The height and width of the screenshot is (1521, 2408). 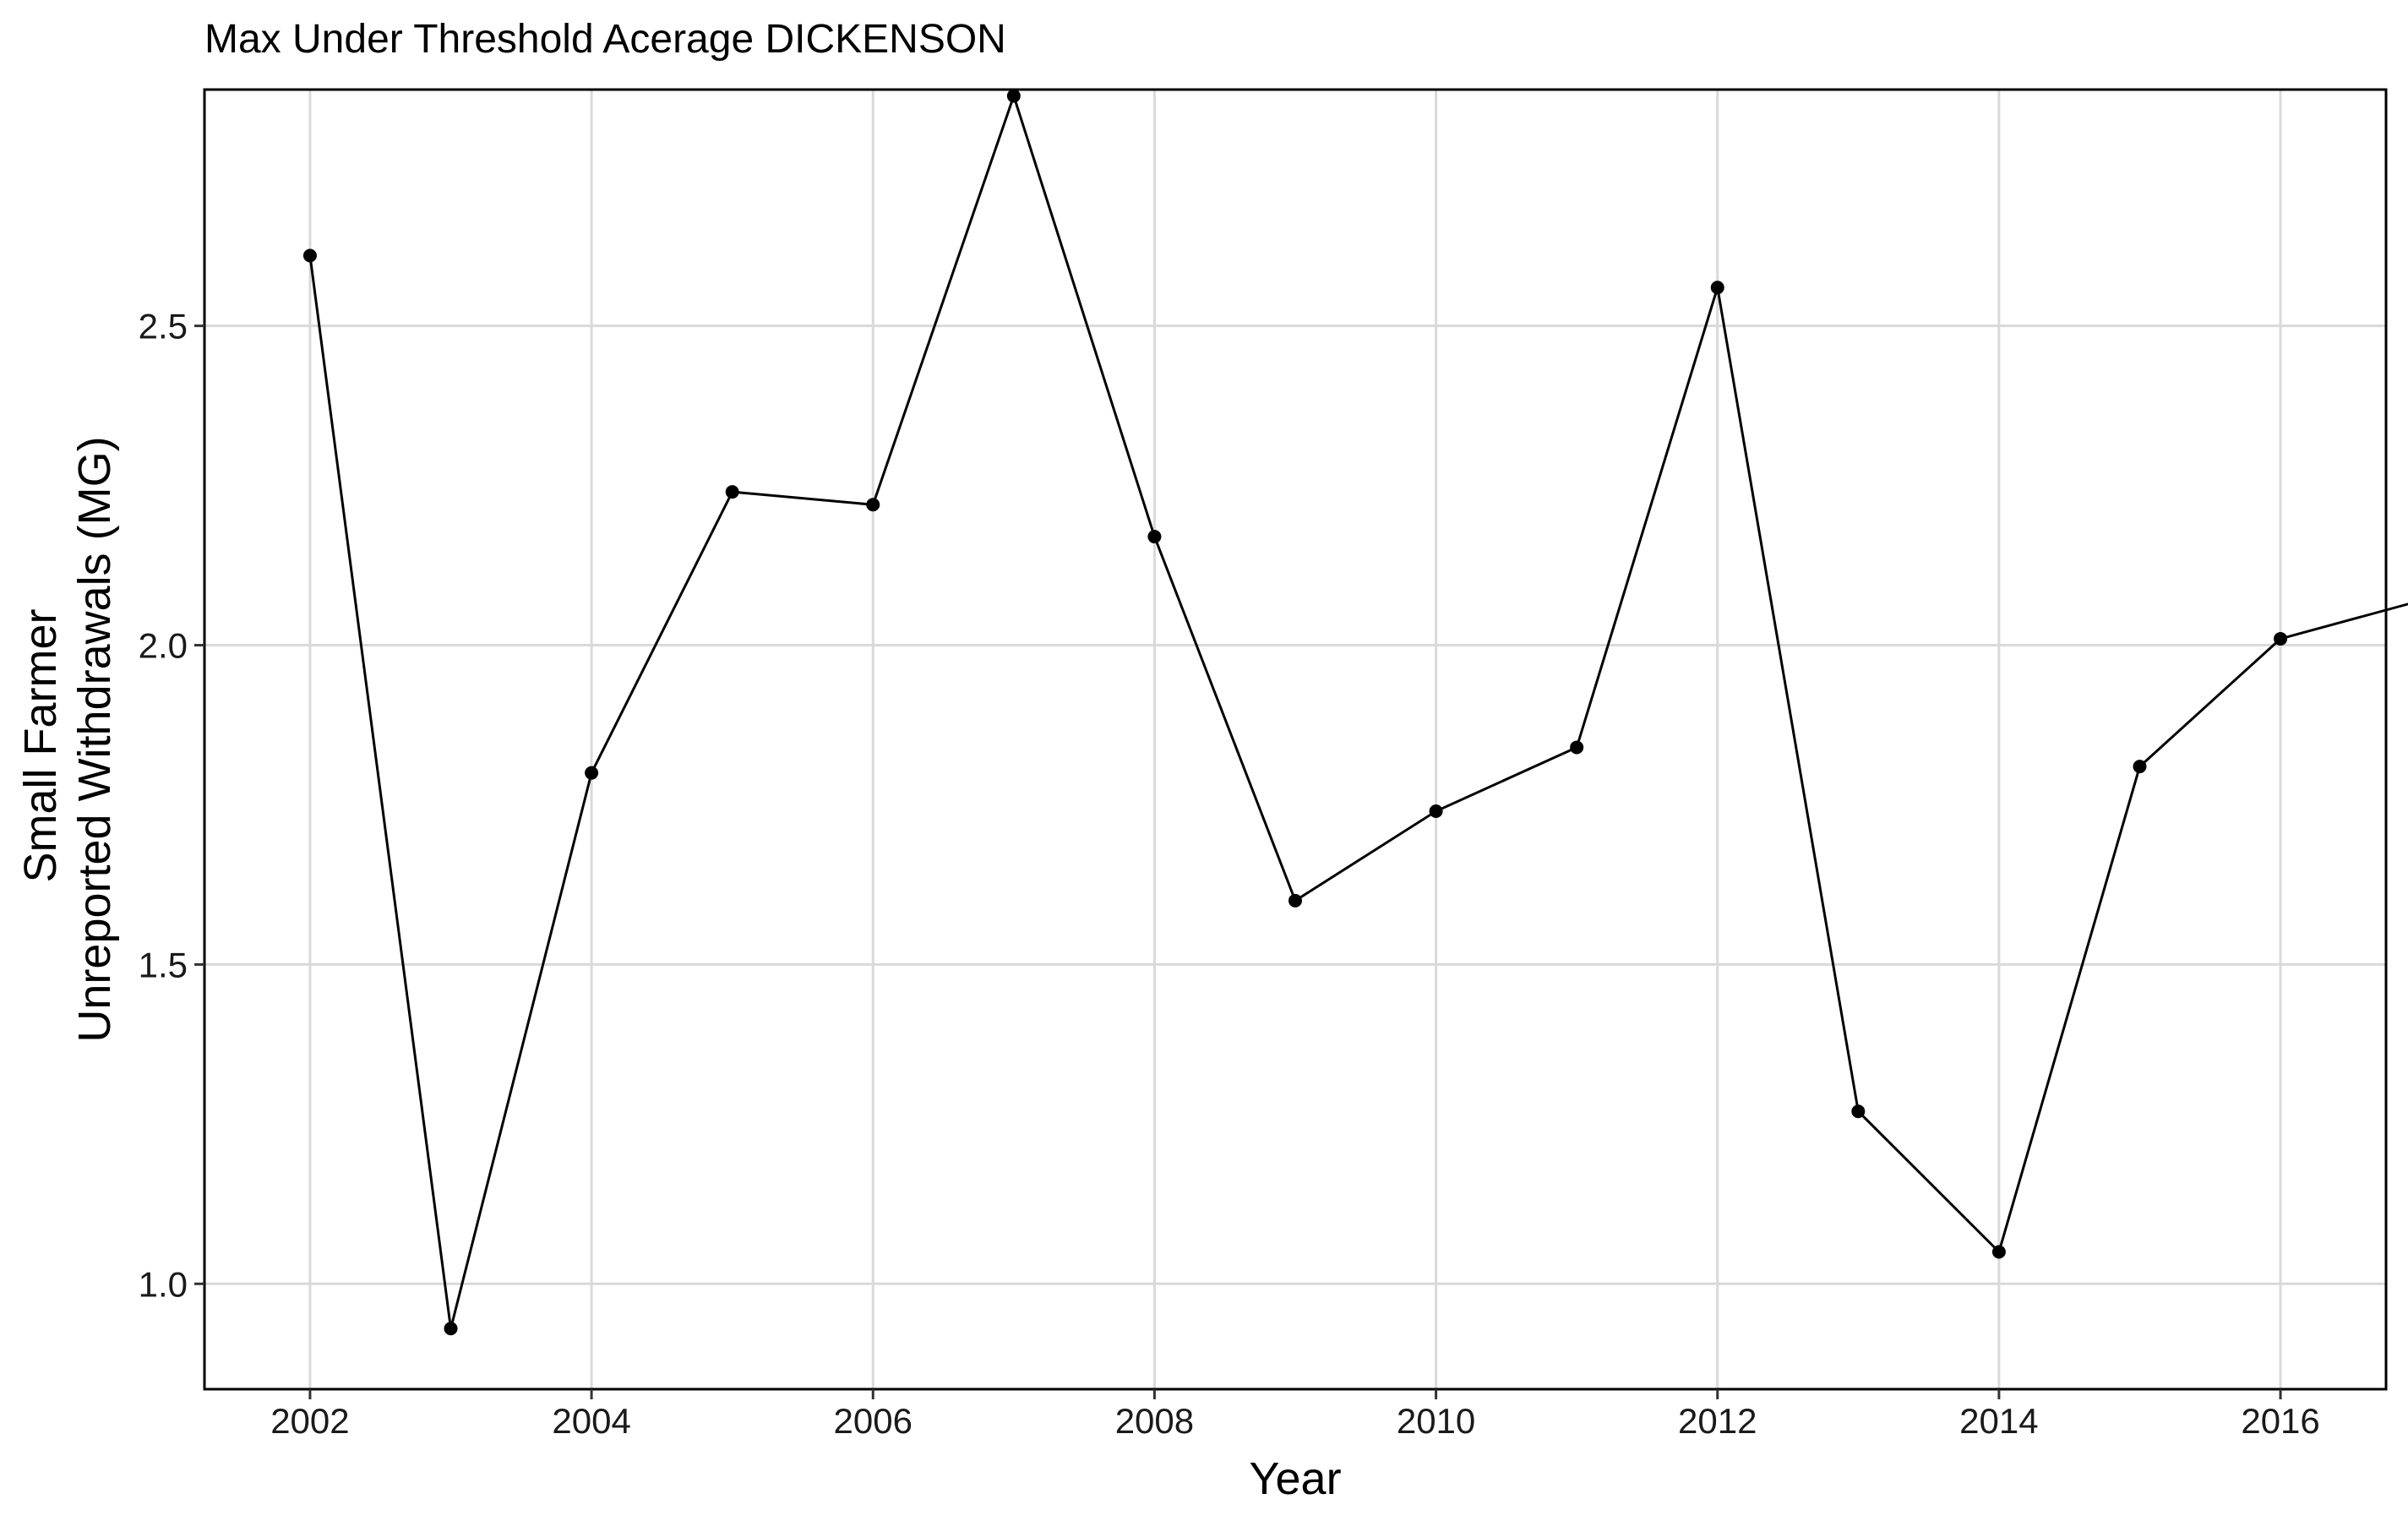 I want to click on y-axis-title: Small Farmer Unreported Withdrawals (MG), so click(x=67, y=739).